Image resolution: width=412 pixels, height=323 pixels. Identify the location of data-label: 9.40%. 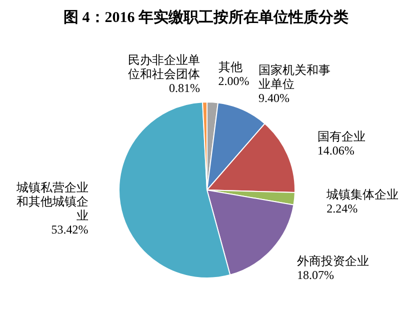
(274, 97).